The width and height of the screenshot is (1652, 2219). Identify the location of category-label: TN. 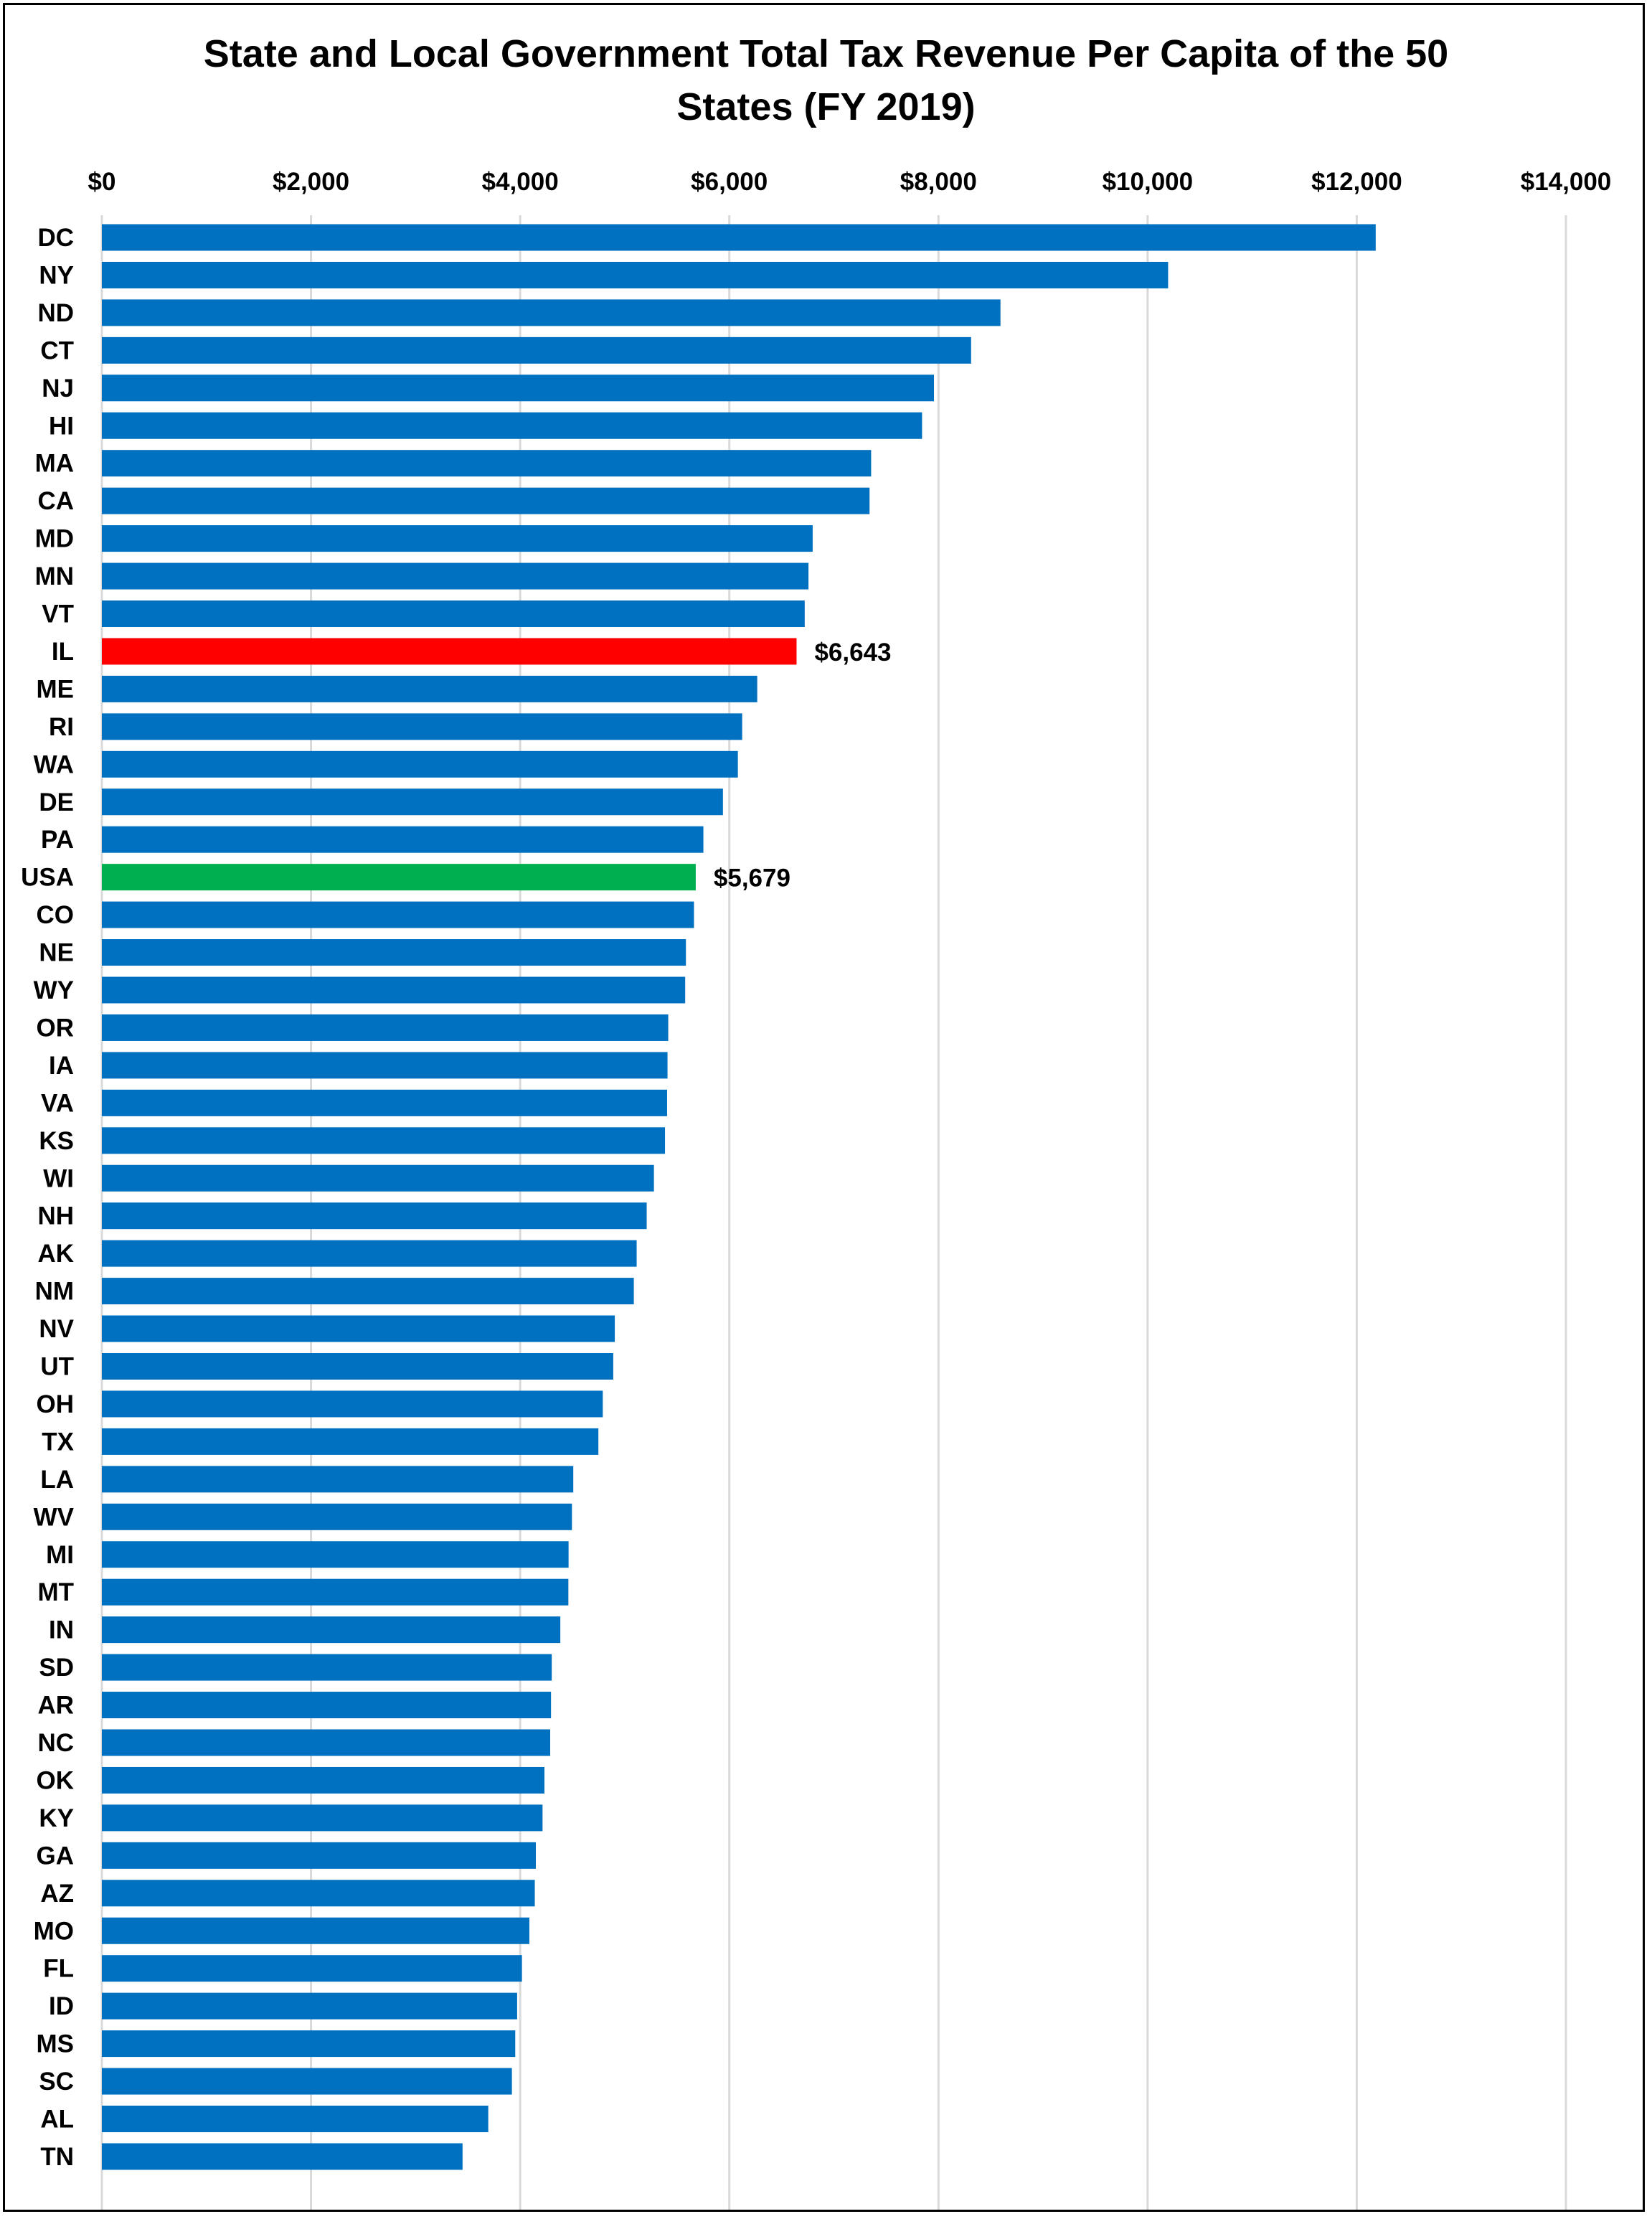
(57, 2157).